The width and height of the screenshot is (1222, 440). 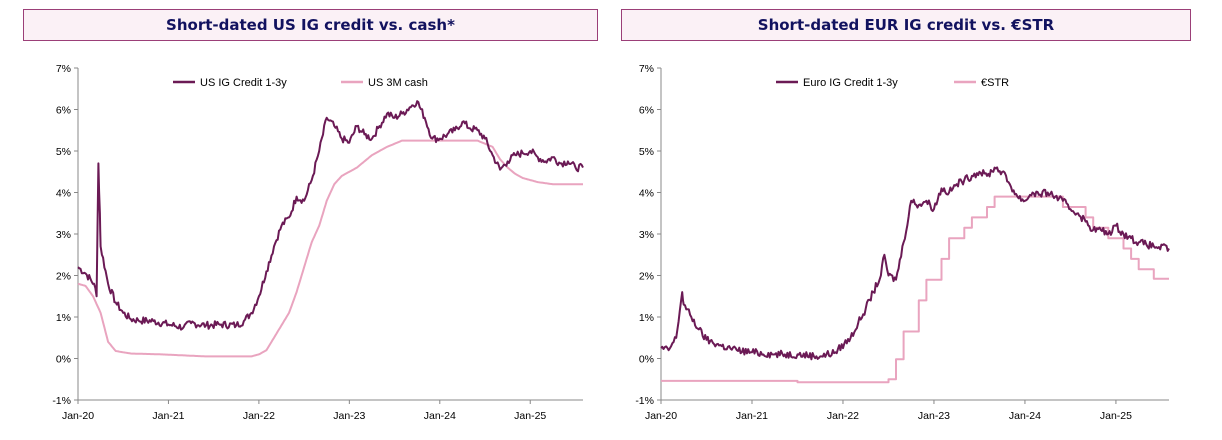 I want to click on legend-label: US IG Credit 1-3y, so click(x=243, y=83).